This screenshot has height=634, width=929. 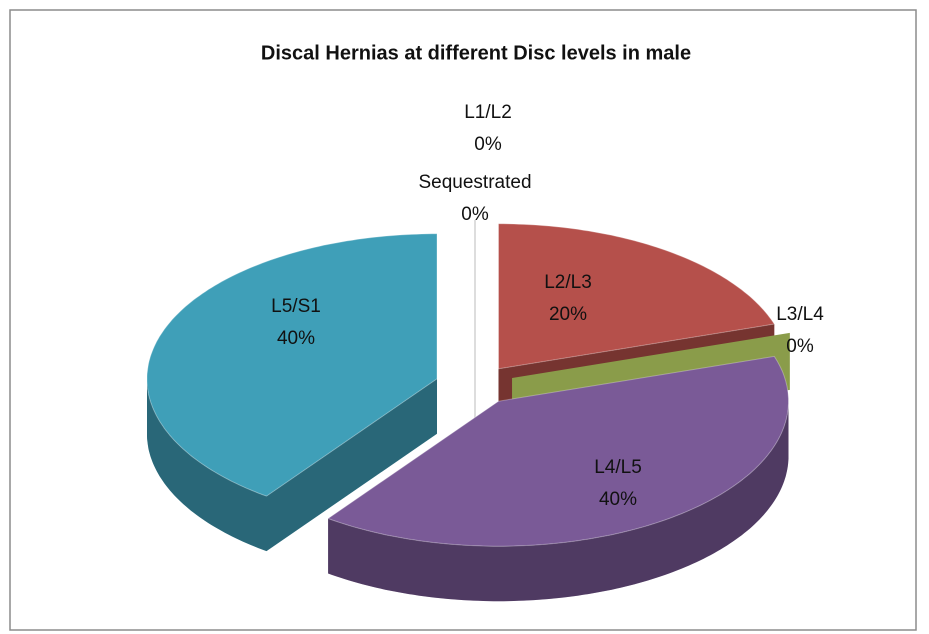 What do you see at coordinates (800, 314) in the screenshot?
I see `slice-label: L3/L4` at bounding box center [800, 314].